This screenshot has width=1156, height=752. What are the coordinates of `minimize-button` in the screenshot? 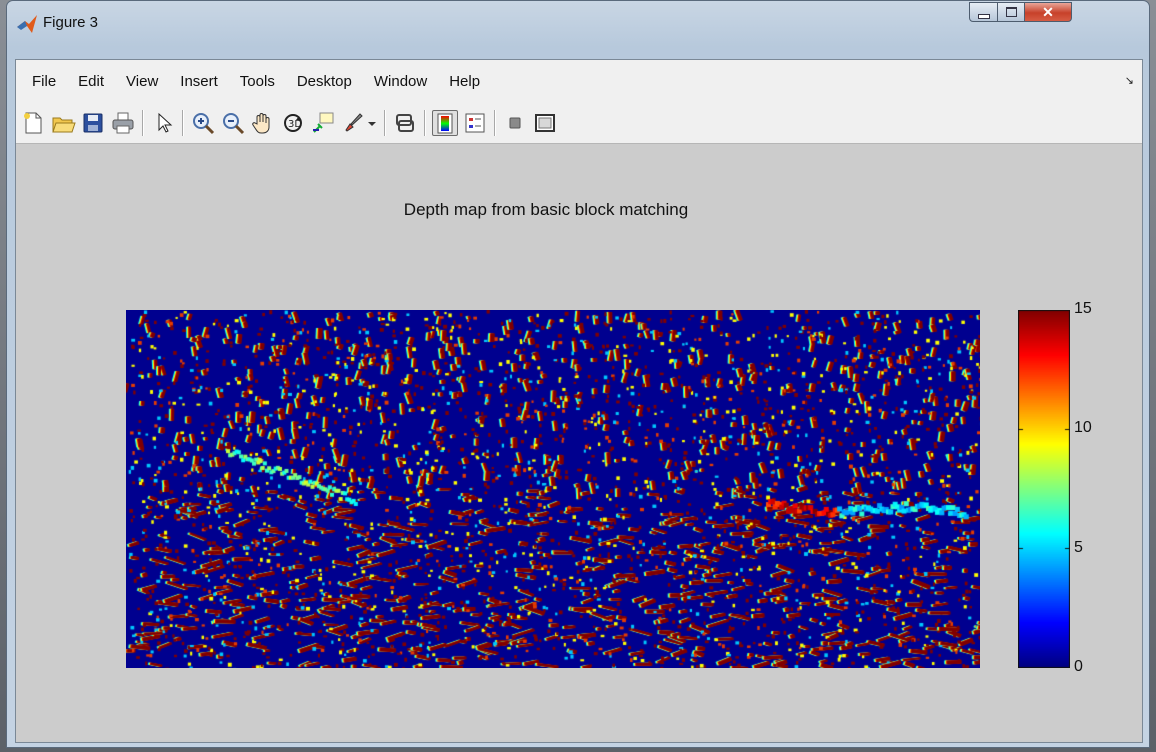 It's located at (983, 12).